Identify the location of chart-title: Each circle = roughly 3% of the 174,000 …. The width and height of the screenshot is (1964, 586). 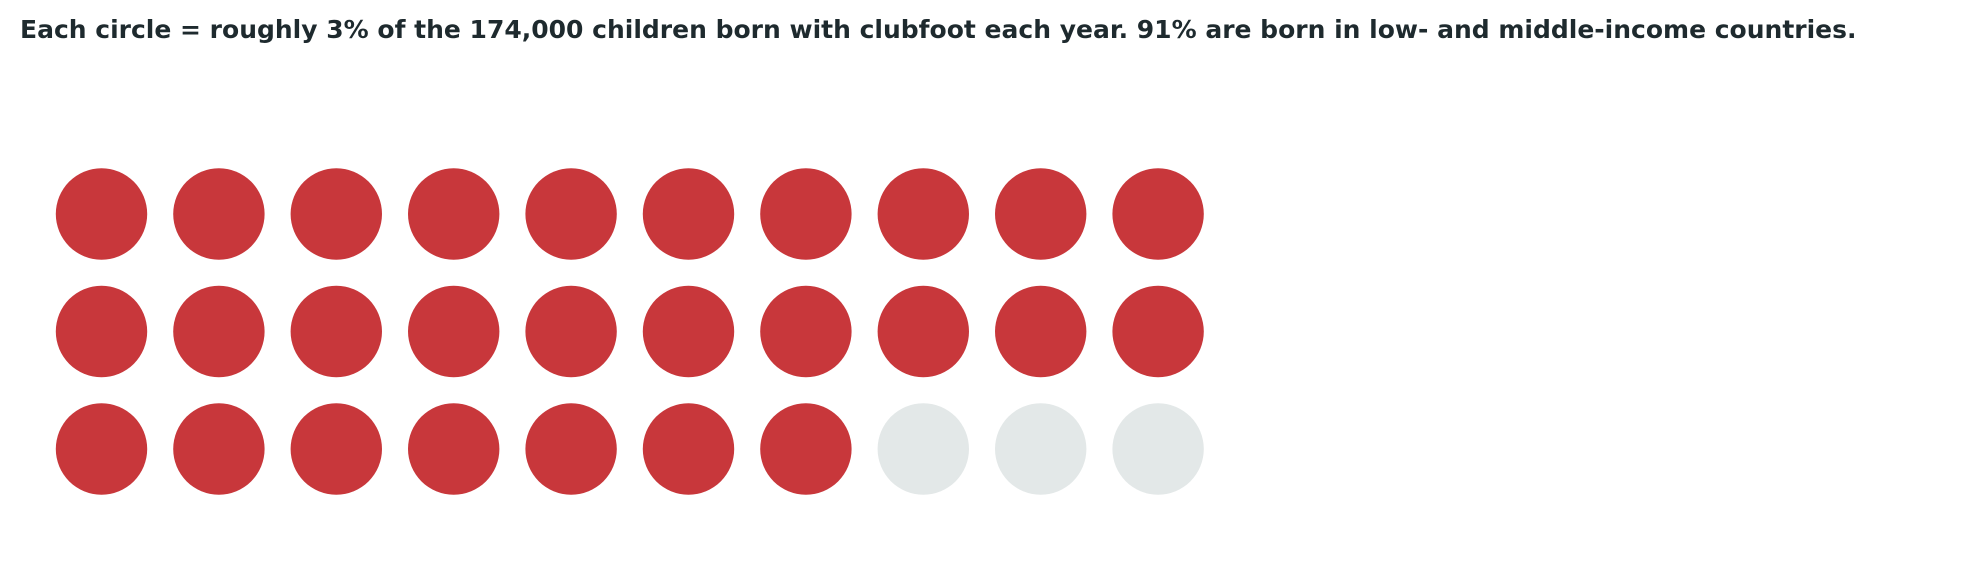
(938, 29).